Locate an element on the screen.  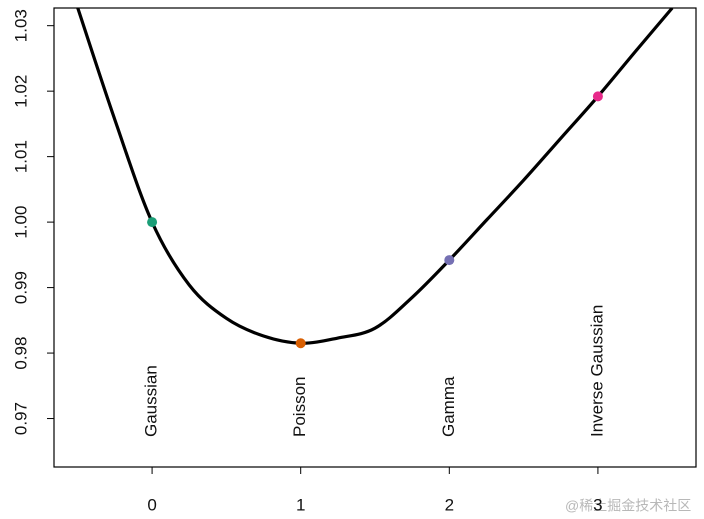
watermark: @稀土掘金技术社区 is located at coordinates (628, 506).